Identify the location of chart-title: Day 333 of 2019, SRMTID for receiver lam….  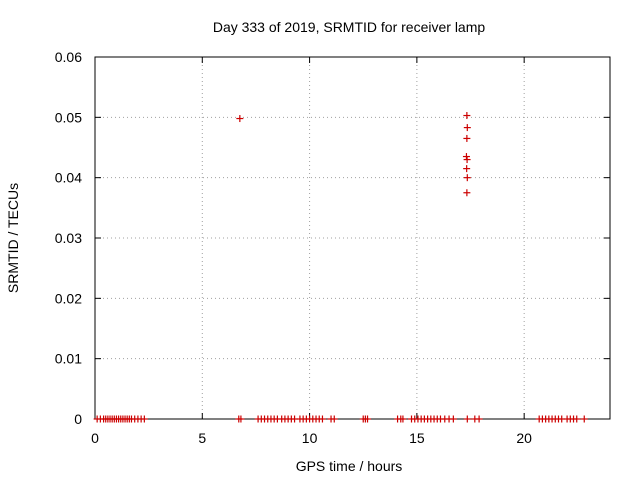
(349, 27).